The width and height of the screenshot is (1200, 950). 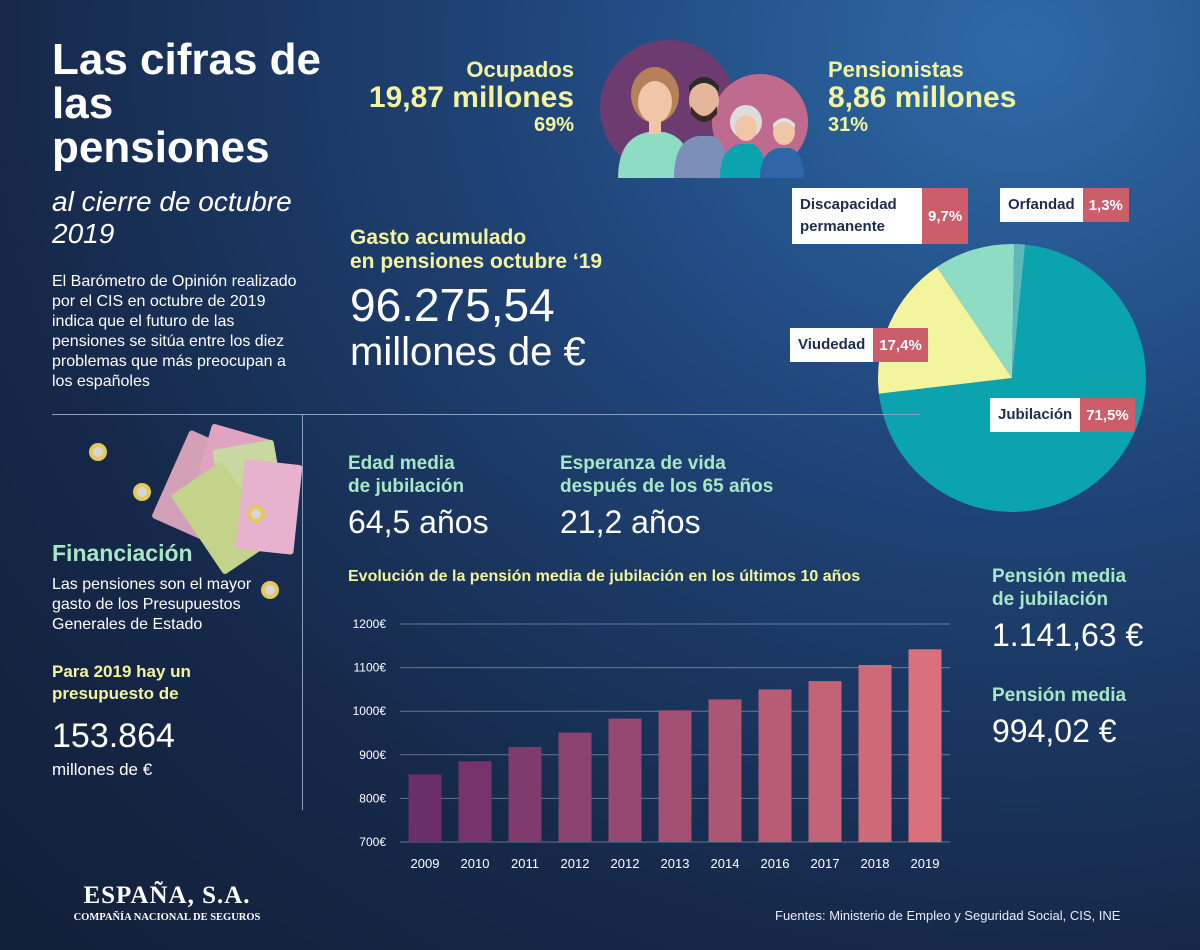 I want to click on x-tick-label: 2018, so click(x=875, y=863).